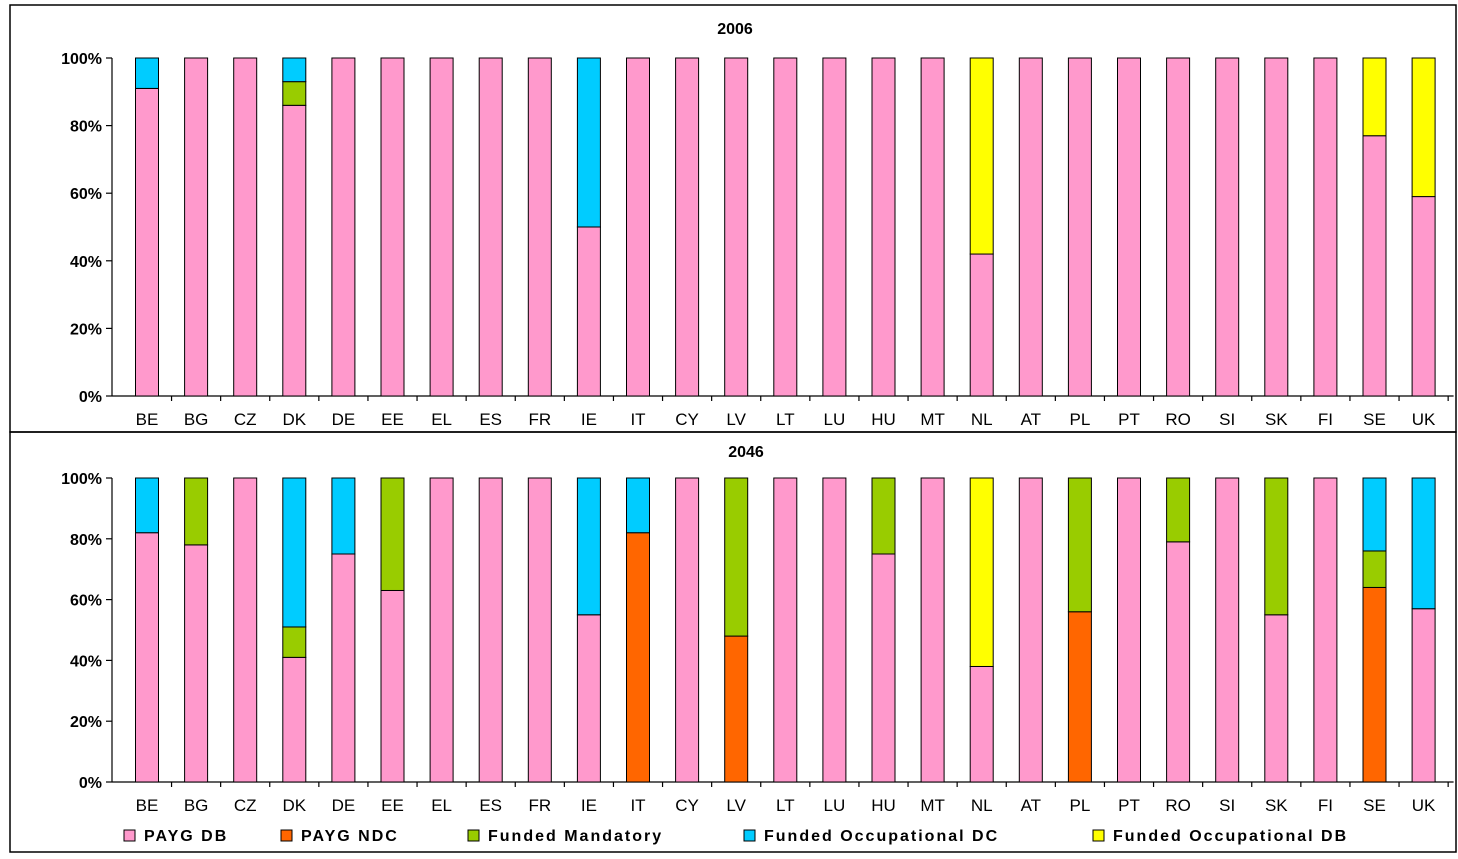 This screenshot has width=1458, height=859. Describe the element at coordinates (749, 835) in the screenshot. I see `legend-swatch-funded-occupational-dc` at that location.